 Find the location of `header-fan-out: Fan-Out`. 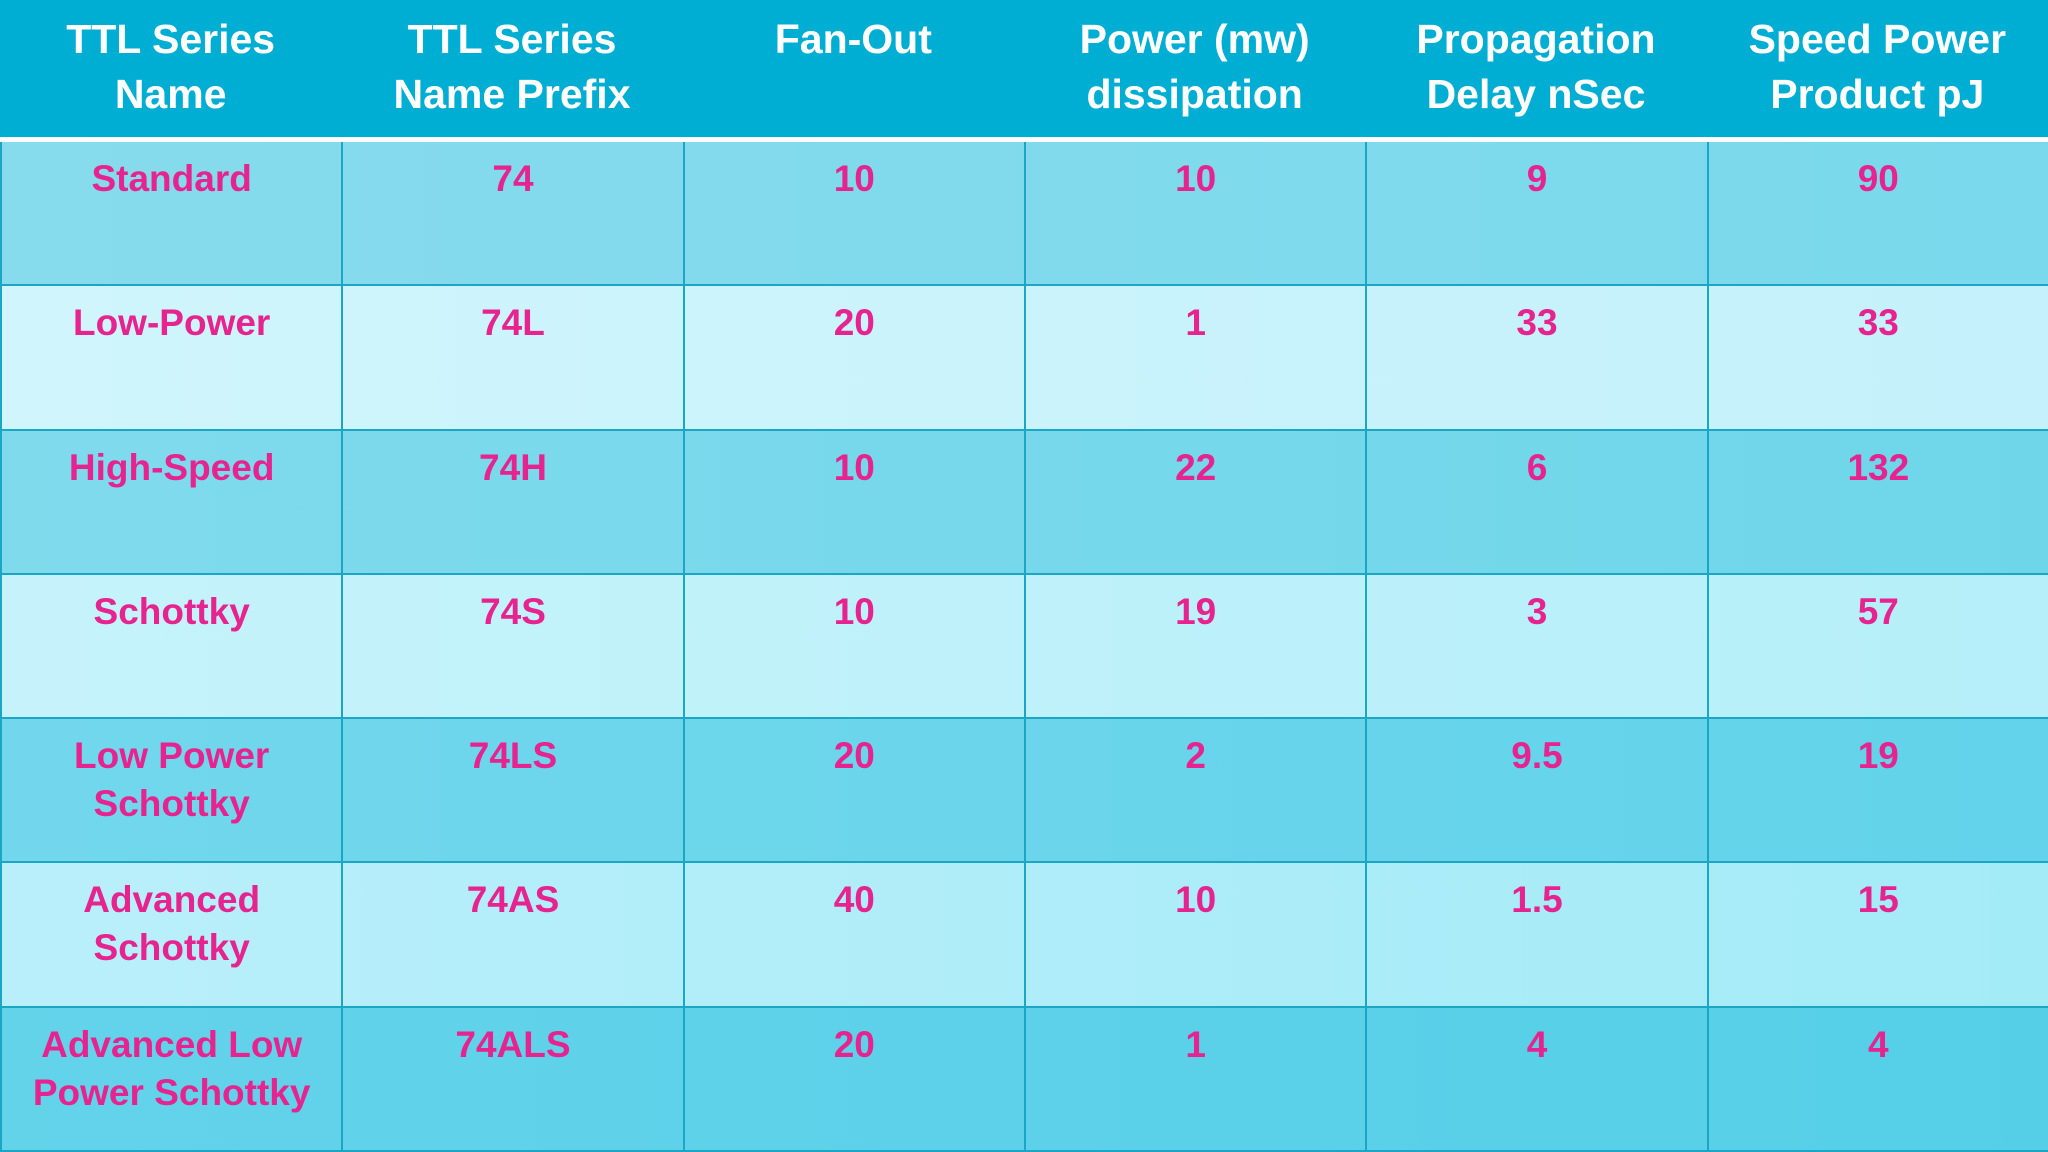

header-fan-out: Fan-Out is located at coordinates (853, 39).